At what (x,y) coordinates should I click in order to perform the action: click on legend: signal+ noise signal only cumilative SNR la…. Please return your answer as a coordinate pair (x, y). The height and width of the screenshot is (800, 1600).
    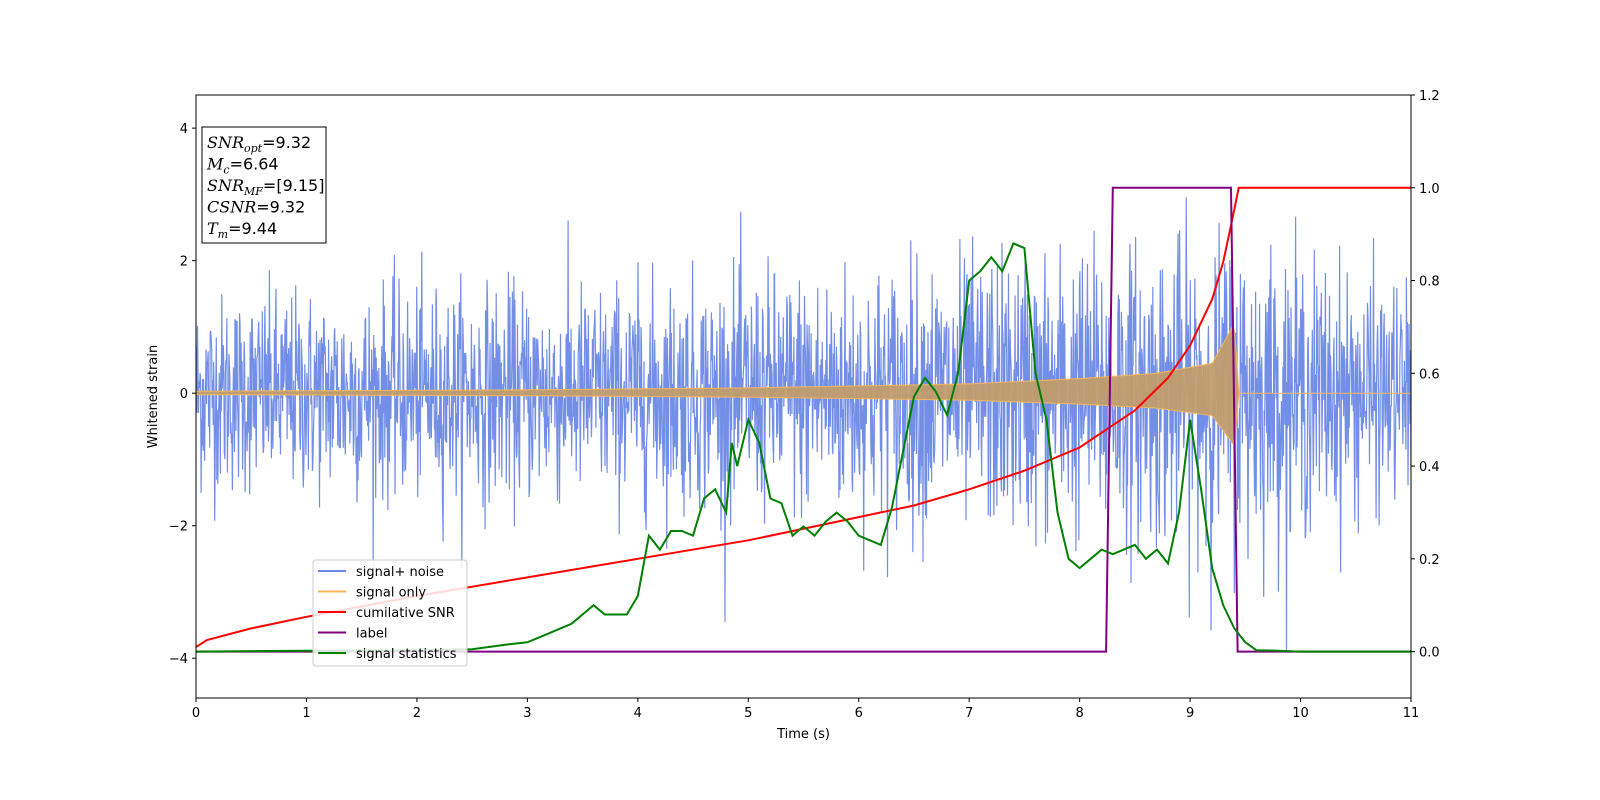
    Looking at the image, I should click on (390, 613).